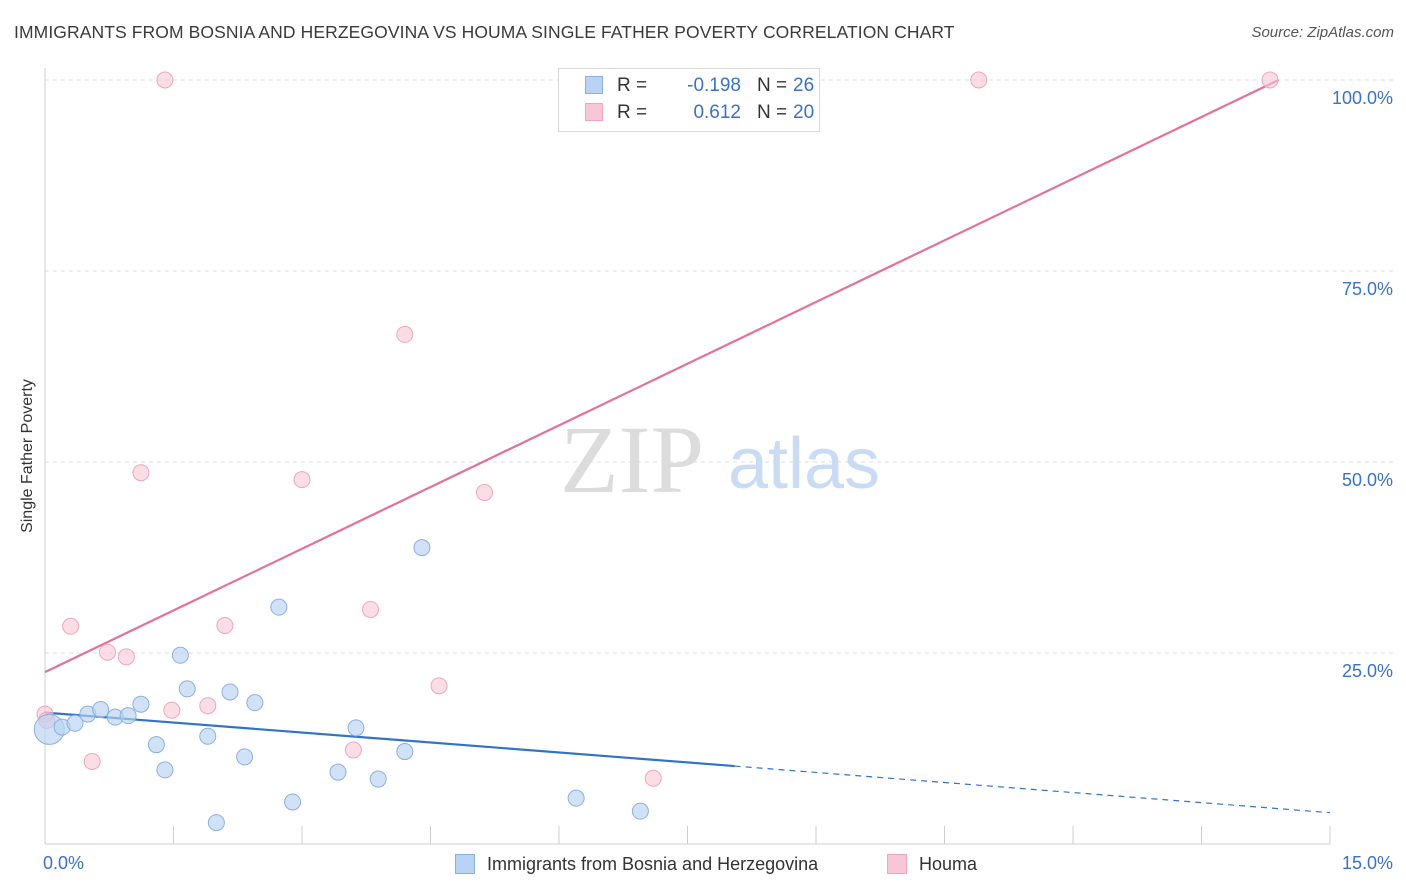 This screenshot has height=892, width=1406. Describe the element at coordinates (717, 112) in the screenshot. I see `r-value: 0.612` at that location.